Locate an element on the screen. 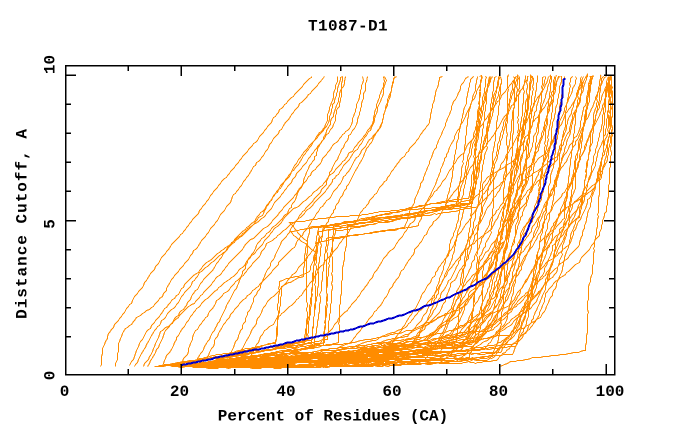 The image size is (680, 440). svg-text: 5 is located at coordinates (51, 224).